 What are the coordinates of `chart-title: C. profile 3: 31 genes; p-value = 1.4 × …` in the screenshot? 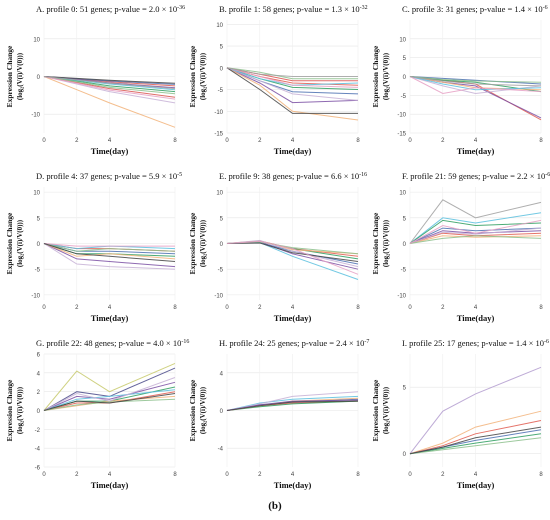 It's located at (475, 9).